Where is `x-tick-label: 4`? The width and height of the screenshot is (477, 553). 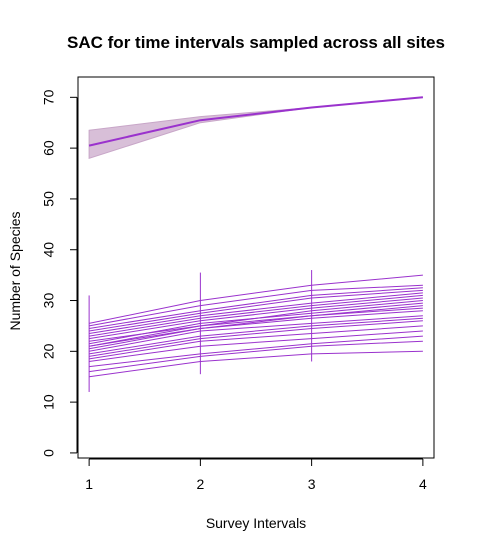 x-tick-label: 4 is located at coordinates (423, 484).